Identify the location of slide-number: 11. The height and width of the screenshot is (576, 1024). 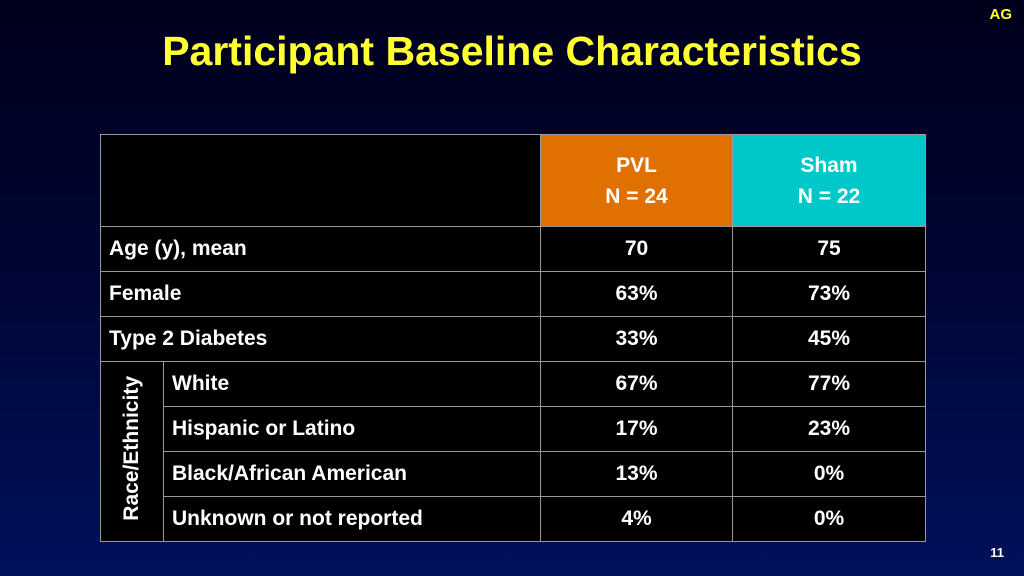
(997, 552).